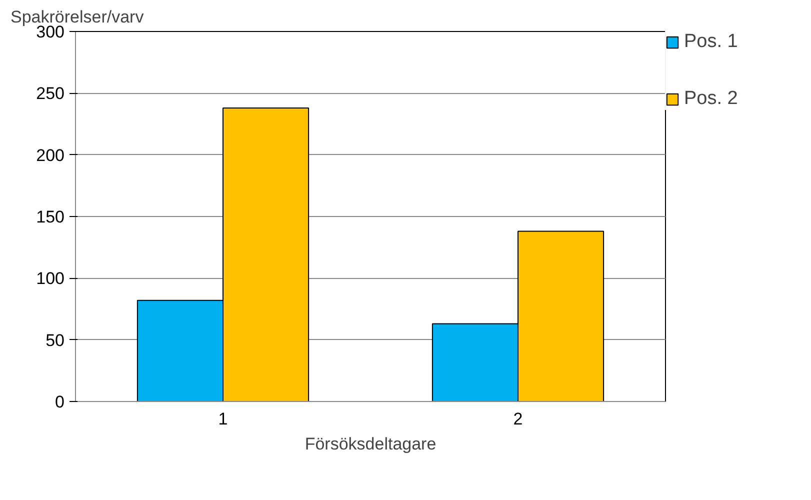 The image size is (811, 500). What do you see at coordinates (60, 402) in the screenshot?
I see `y-tick-label: 0` at bounding box center [60, 402].